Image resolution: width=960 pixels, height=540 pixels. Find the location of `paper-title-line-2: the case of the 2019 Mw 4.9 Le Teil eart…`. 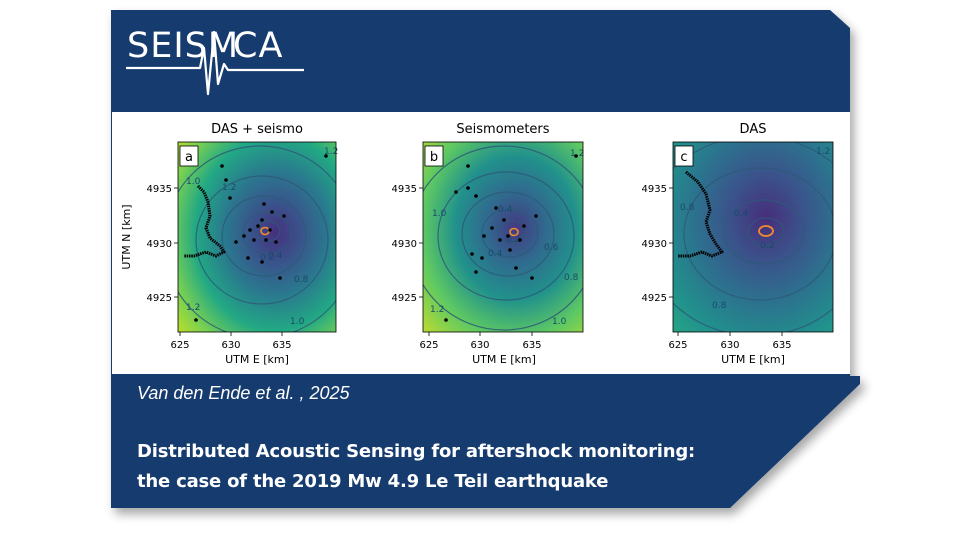

paper-title-line-2: the case of the 2019 Mw 4.9 Le Teil eart… is located at coordinates (373, 481).